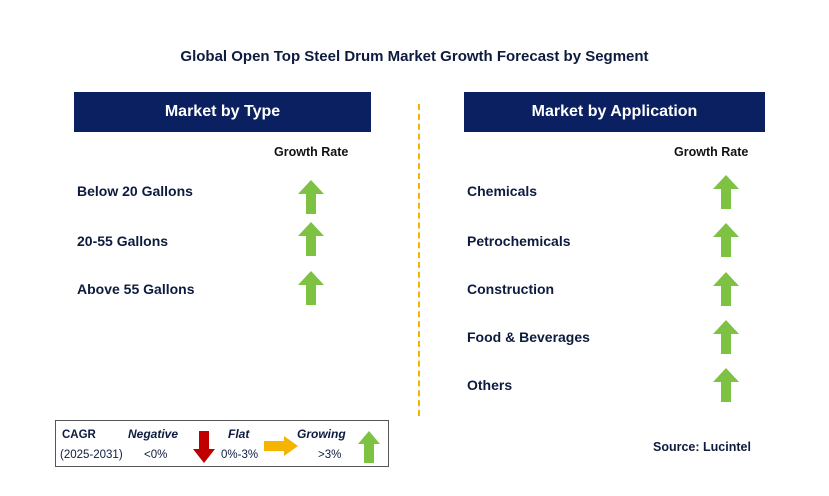 The width and height of the screenshot is (829, 496). I want to click on legend-period: (2025-2031), so click(91, 455).